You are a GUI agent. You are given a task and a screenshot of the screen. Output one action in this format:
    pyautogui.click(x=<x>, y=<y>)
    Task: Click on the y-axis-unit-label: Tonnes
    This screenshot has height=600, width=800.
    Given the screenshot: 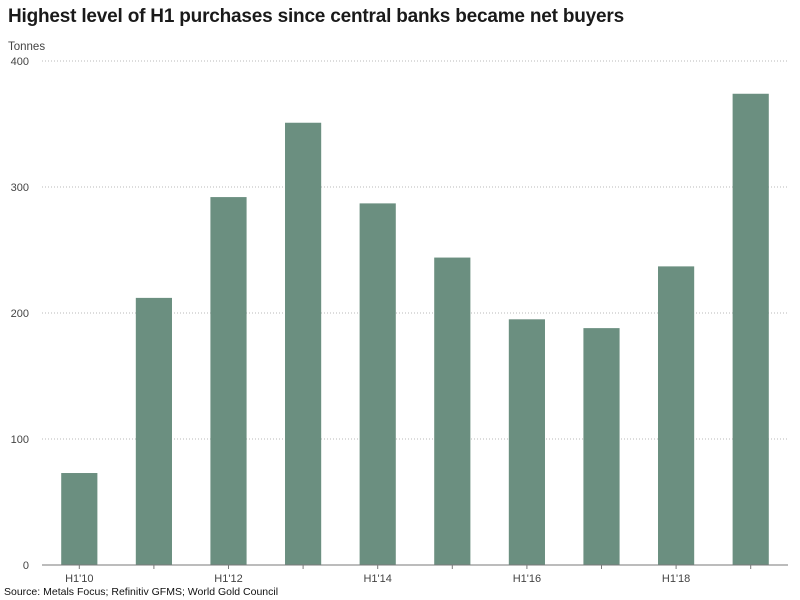 What is the action you would take?
    pyautogui.click(x=26, y=47)
    